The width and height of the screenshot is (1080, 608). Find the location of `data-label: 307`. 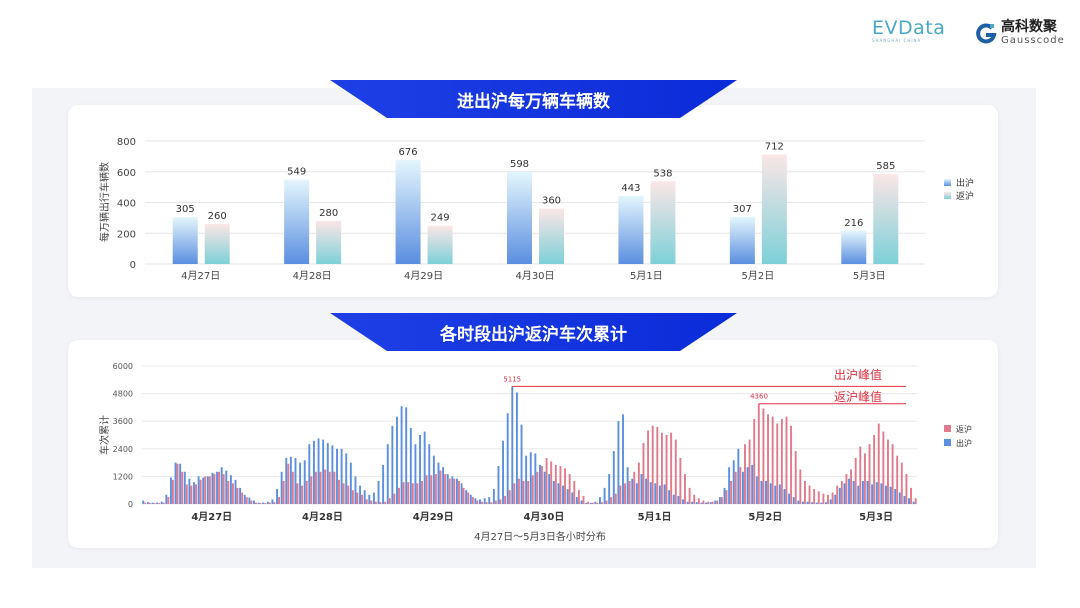

data-label: 307 is located at coordinates (742, 209).